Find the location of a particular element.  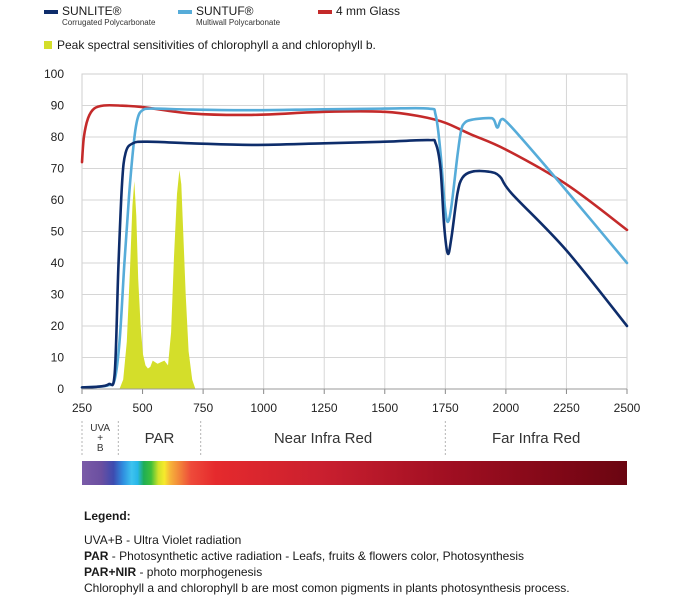

y-tick-label: 100 is located at coordinates (54, 74).